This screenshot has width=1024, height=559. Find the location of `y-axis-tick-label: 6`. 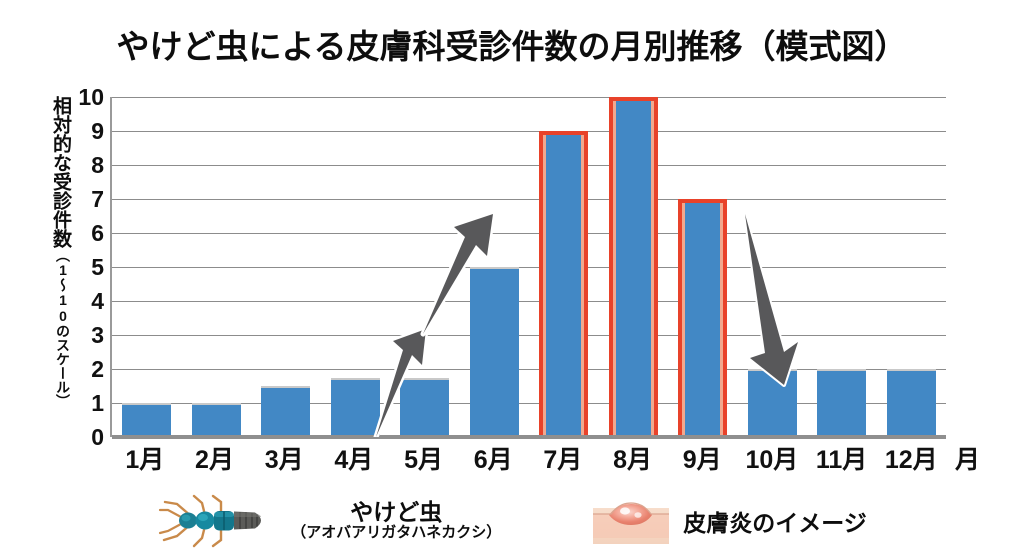

y-axis-tick-label: 6 is located at coordinates (97, 233).